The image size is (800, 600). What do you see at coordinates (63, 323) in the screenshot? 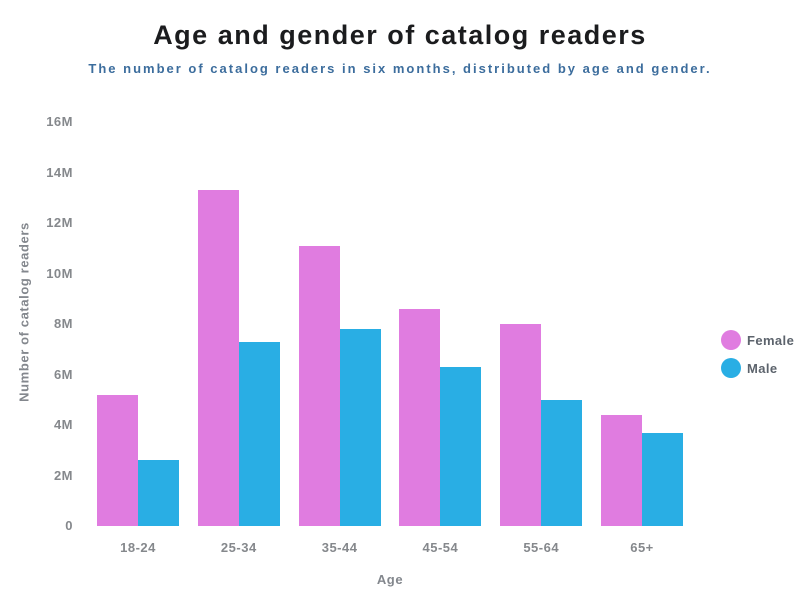
I see `y-tick-label: 8M` at bounding box center [63, 323].